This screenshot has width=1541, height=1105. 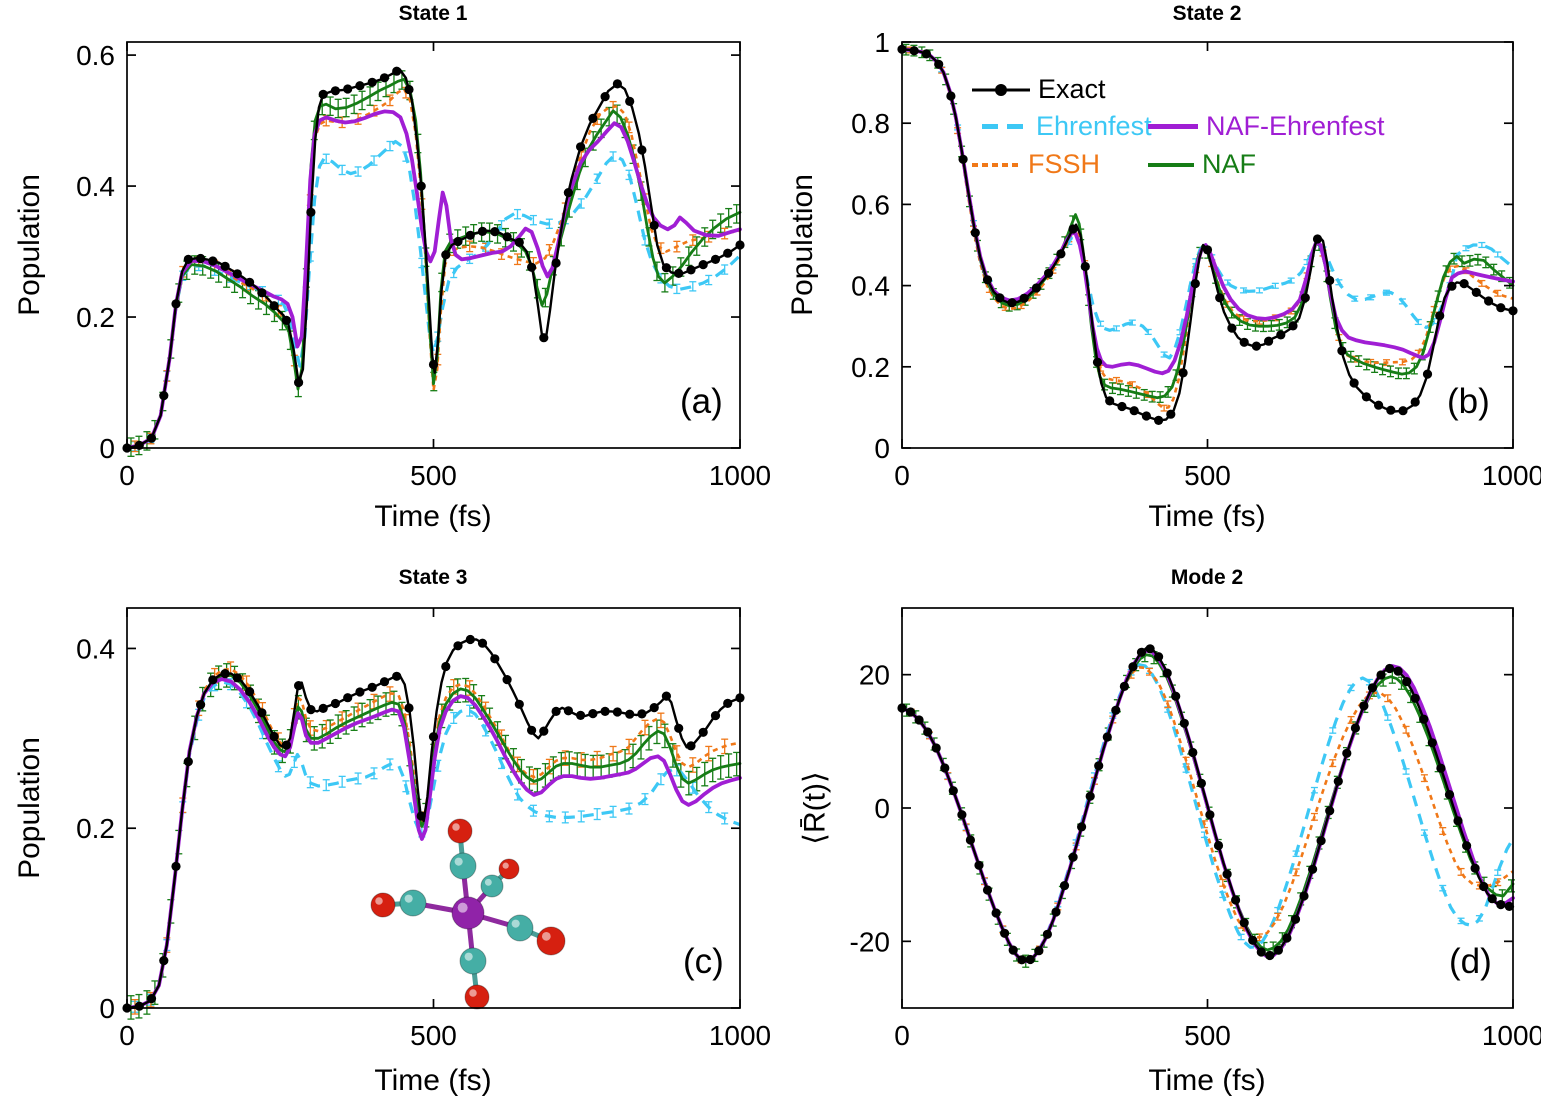 I want to click on y-tick-label: 1, so click(x=882, y=42).